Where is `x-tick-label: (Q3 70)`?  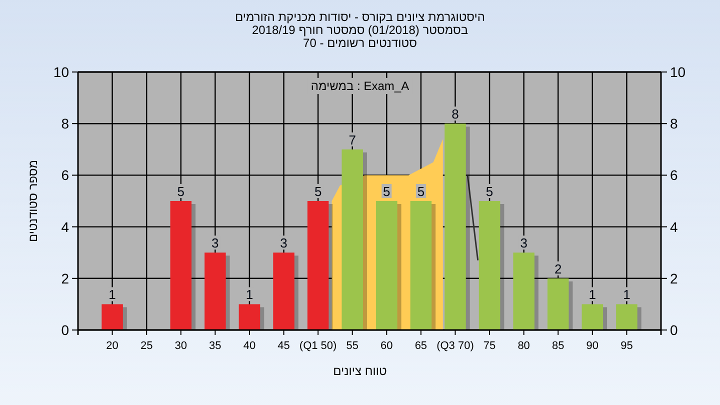 x-tick-label: (Q3 70) is located at coordinates (455, 346).